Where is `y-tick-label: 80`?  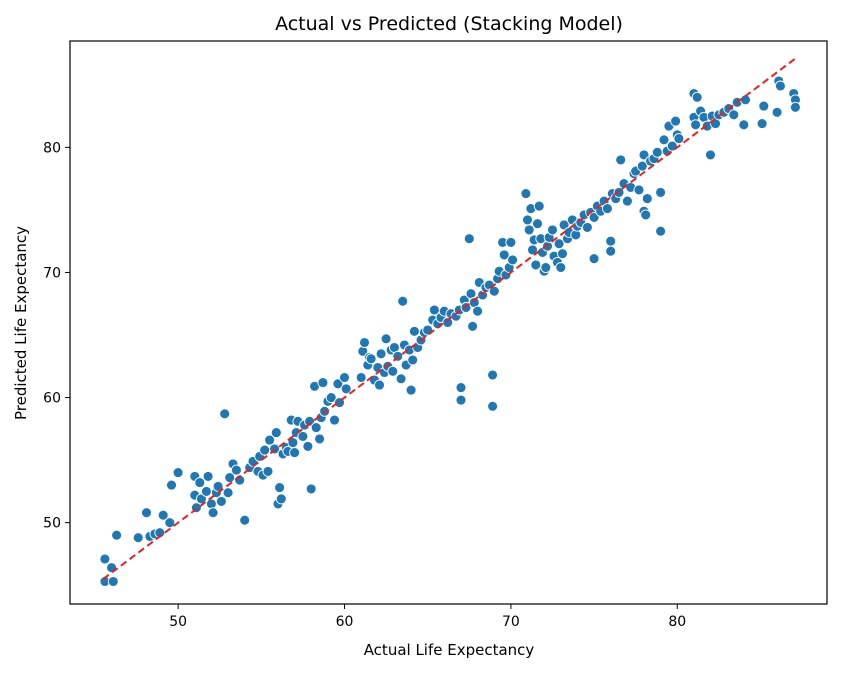 y-tick-label: 80 is located at coordinates (52, 148).